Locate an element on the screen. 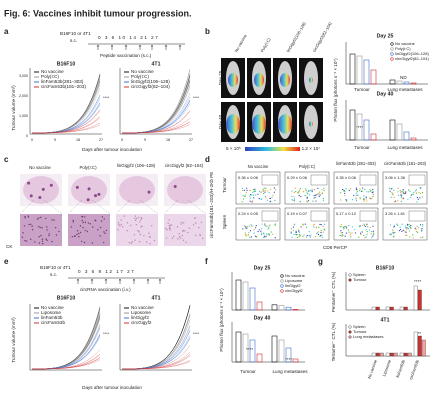  legend-entry: No vaccine is located at coordinates (295, 275).